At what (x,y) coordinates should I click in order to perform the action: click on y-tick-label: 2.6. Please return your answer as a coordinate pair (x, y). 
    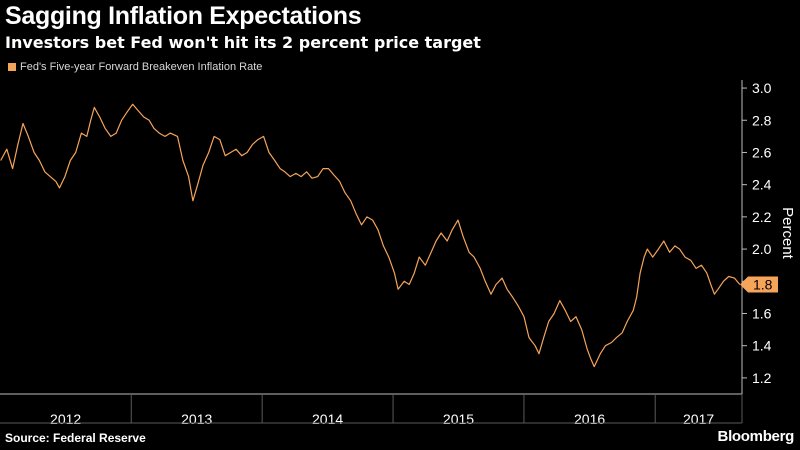
    Looking at the image, I should click on (762, 152).